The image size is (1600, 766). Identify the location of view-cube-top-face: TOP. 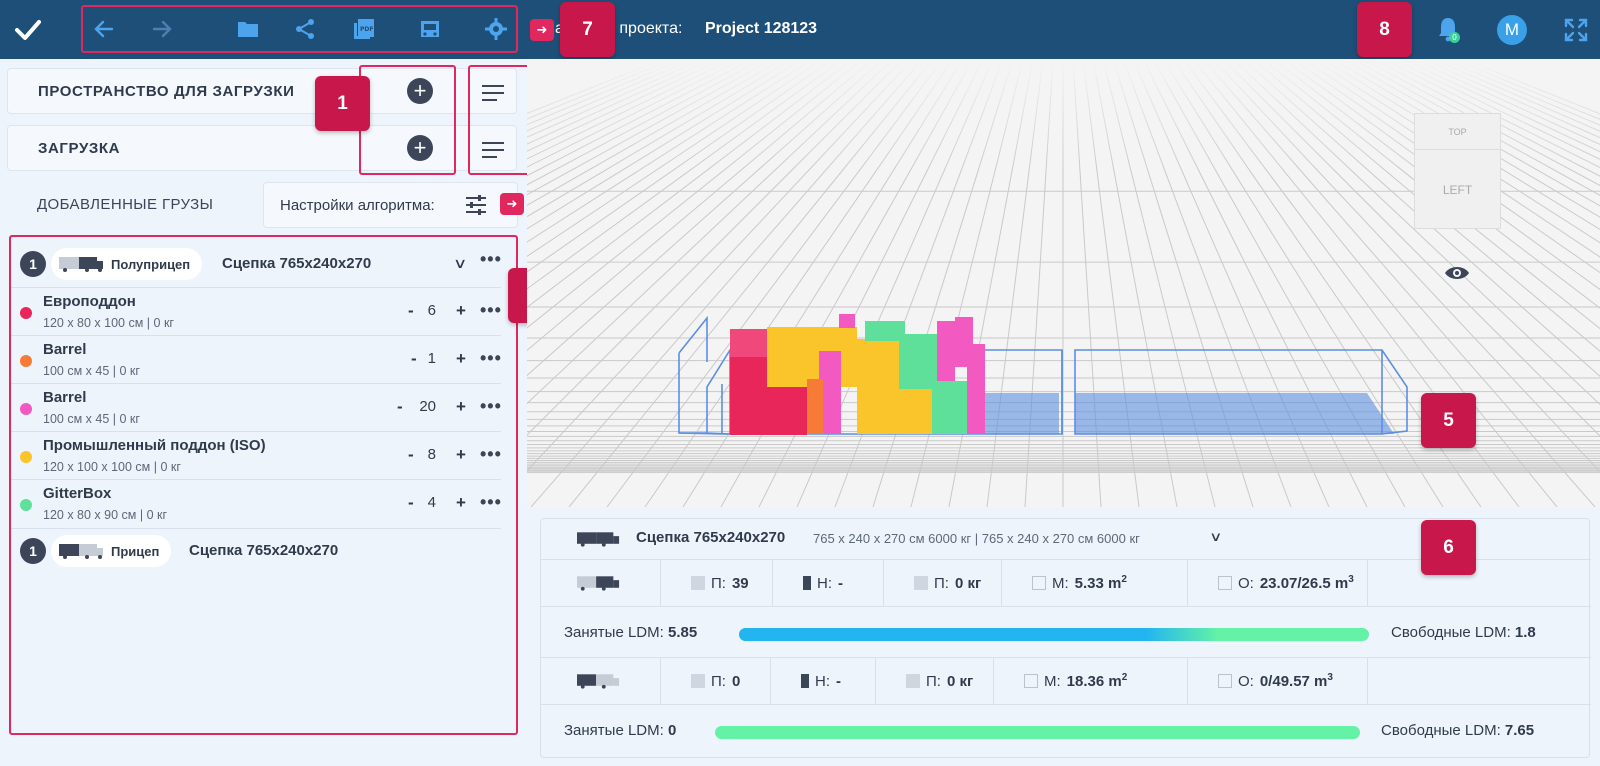
(1457, 132).